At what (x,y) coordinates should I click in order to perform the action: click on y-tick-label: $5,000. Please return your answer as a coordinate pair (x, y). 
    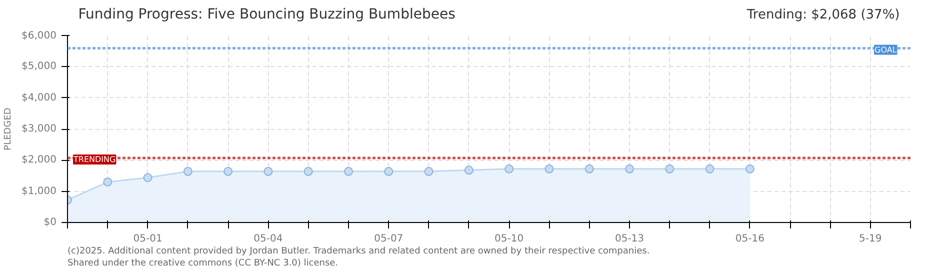
    Looking at the image, I should click on (39, 66).